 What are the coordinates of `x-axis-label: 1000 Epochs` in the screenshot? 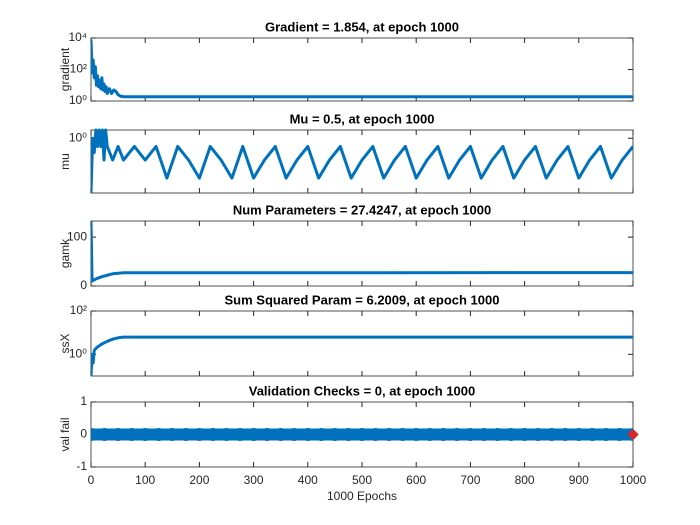 It's located at (362, 496).